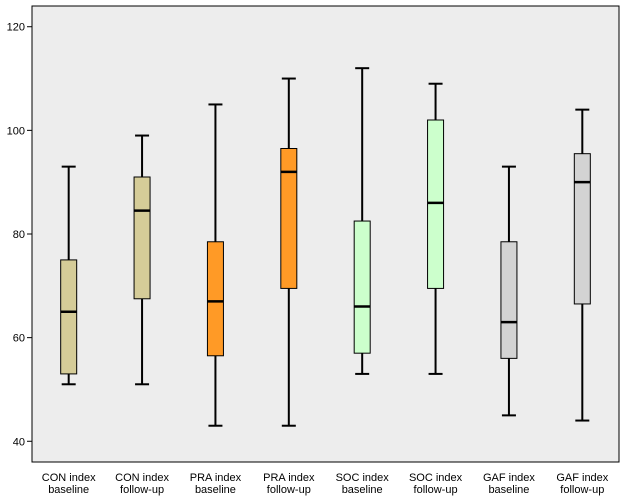 The height and width of the screenshot is (501, 626). What do you see at coordinates (19, 339) in the screenshot?
I see `y-tick-label: 60` at bounding box center [19, 339].